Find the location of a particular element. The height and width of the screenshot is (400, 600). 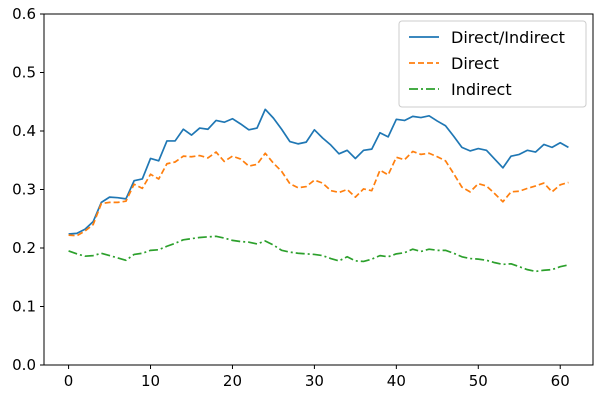

x-tick-label: 10 is located at coordinates (150, 381).